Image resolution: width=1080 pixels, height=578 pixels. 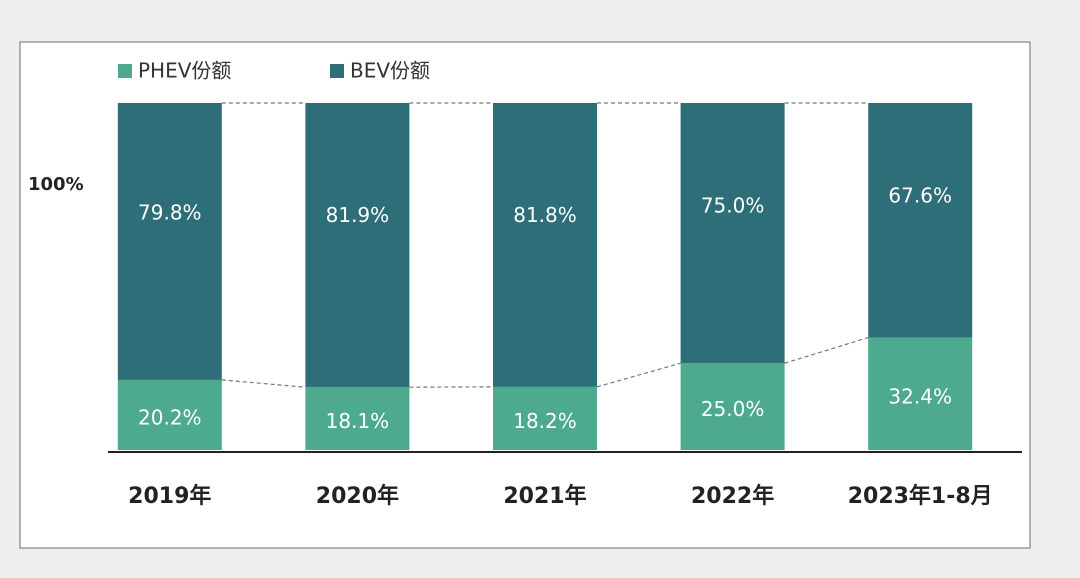 I want to click on data-label: 18.2%, so click(x=545, y=421).